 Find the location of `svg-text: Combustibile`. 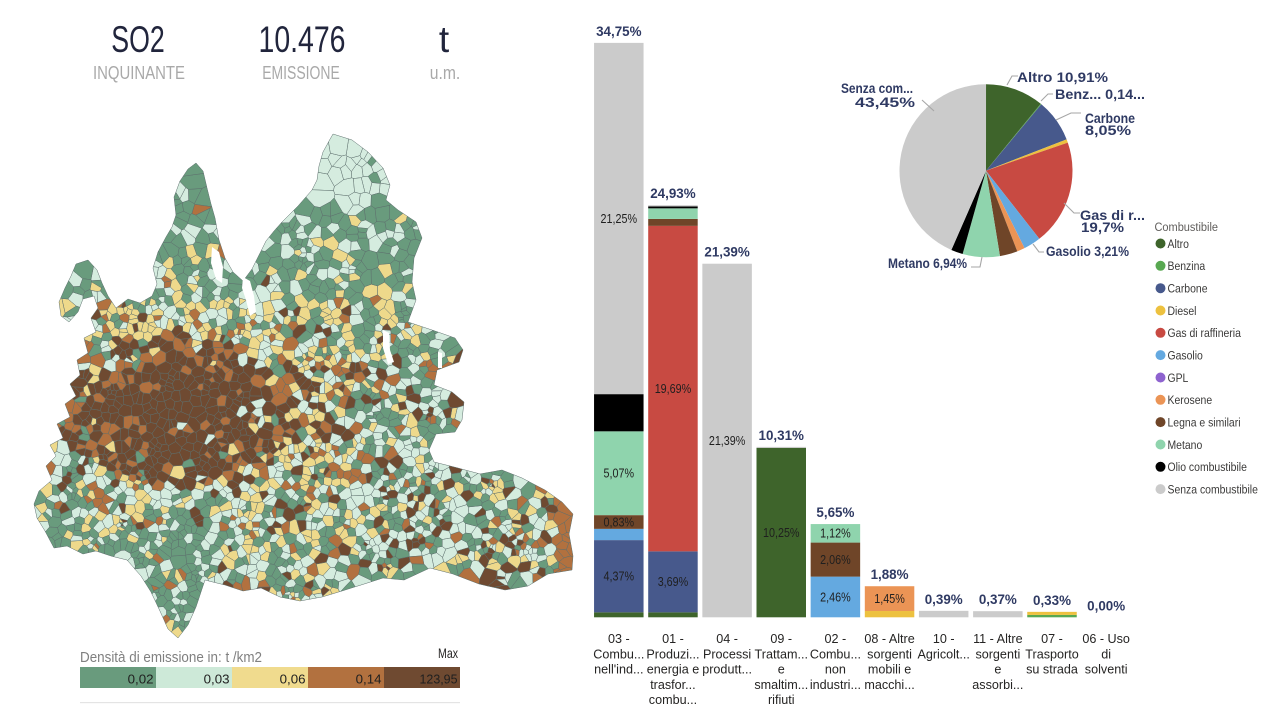

svg-text: Combustibile is located at coordinates (1187, 227).